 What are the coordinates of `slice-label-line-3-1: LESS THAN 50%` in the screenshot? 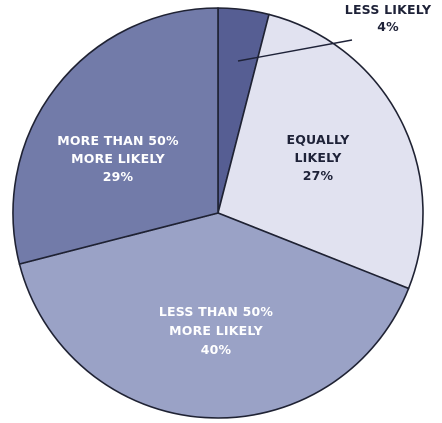 It's located at (216, 311).